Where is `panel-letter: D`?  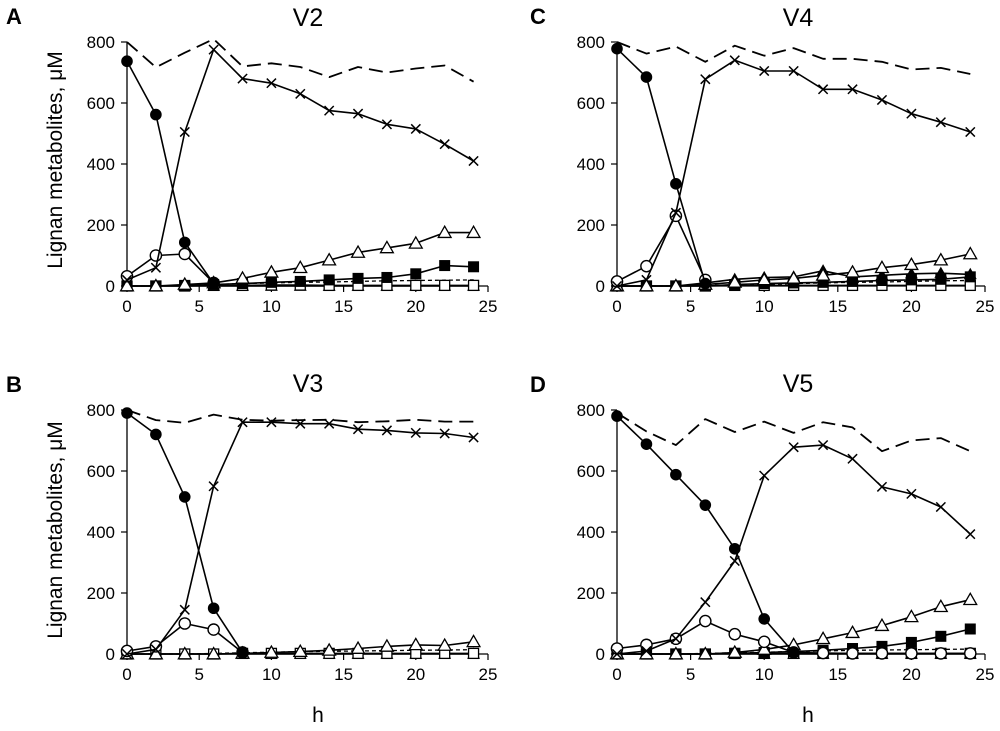 panel-letter: D is located at coordinates (538, 384).